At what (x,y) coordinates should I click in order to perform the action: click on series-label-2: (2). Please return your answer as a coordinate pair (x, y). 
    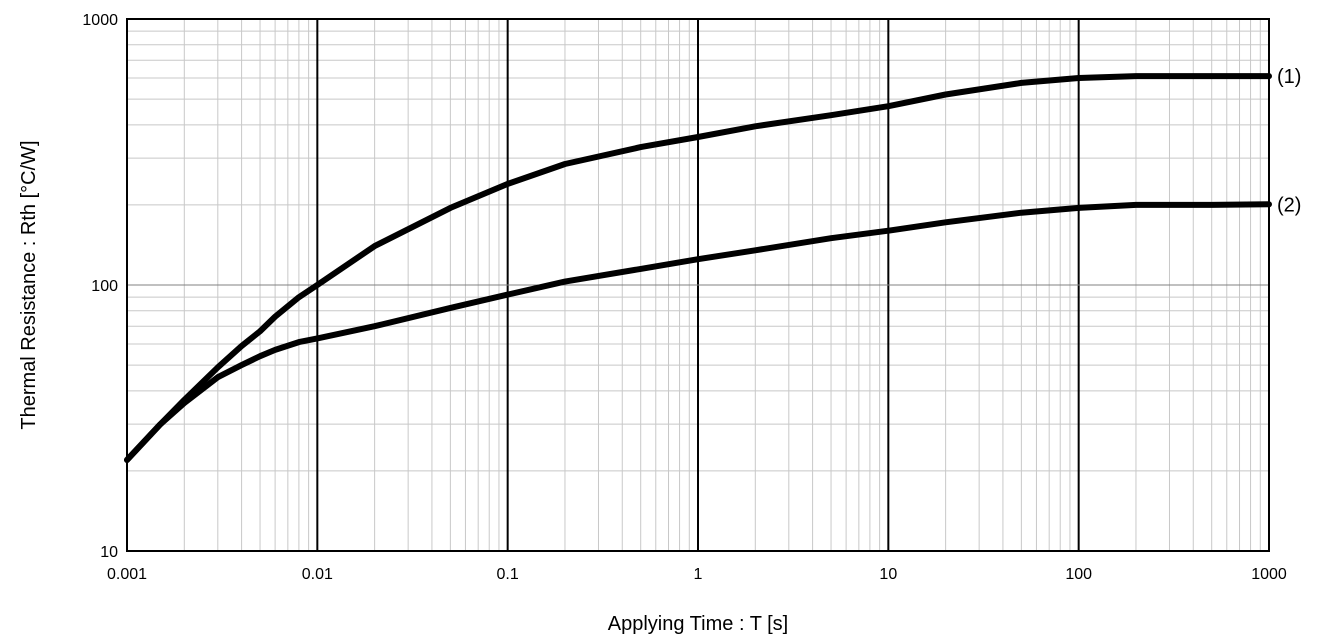
    Looking at the image, I should click on (1289, 205).